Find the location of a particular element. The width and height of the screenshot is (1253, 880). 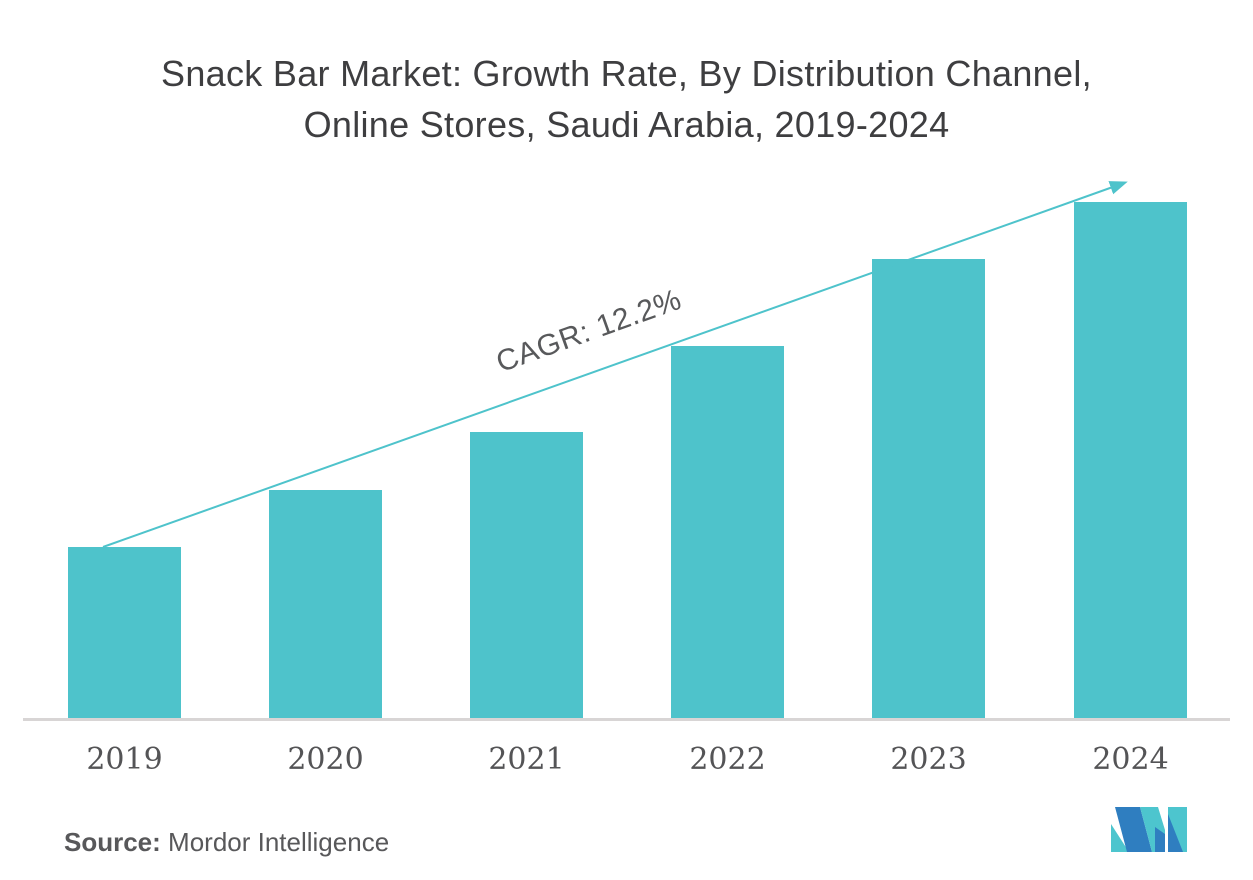

bar-2022 is located at coordinates (727, 532).